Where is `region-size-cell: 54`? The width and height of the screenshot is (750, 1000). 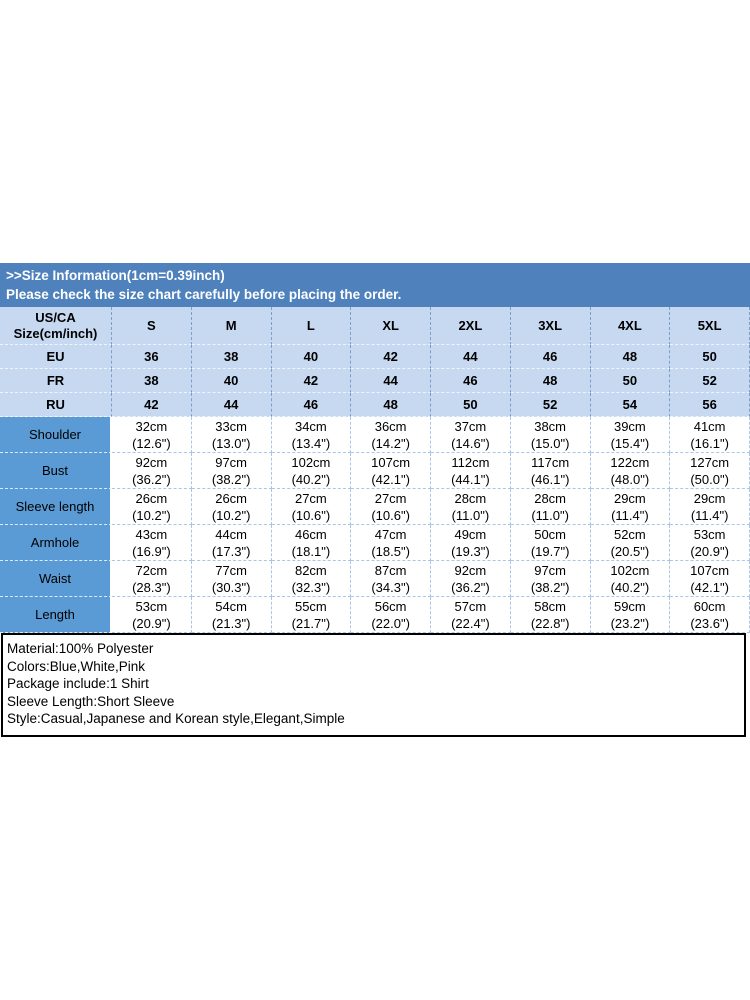
region-size-cell: 54 is located at coordinates (630, 405).